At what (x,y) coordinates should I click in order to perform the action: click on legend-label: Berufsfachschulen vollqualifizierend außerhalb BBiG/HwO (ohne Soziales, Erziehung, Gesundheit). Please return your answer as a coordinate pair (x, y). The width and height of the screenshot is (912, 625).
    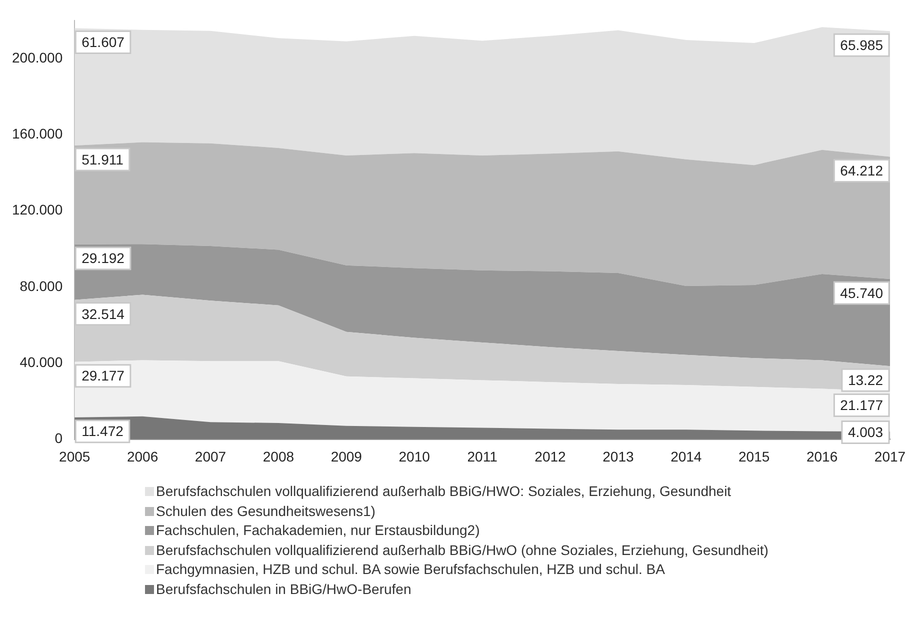
    Looking at the image, I should click on (462, 550).